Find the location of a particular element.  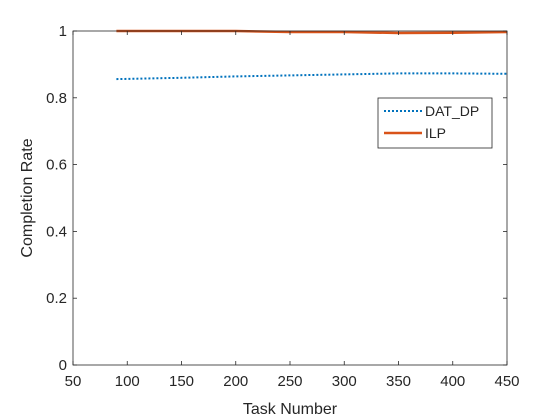

x-tick-label: 400 is located at coordinates (452, 381).